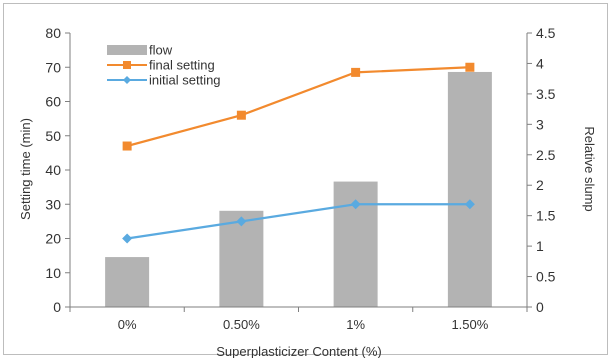 This screenshot has height=363, width=611. I want to click on legend-label-final-setting: final setting, so click(182, 65).